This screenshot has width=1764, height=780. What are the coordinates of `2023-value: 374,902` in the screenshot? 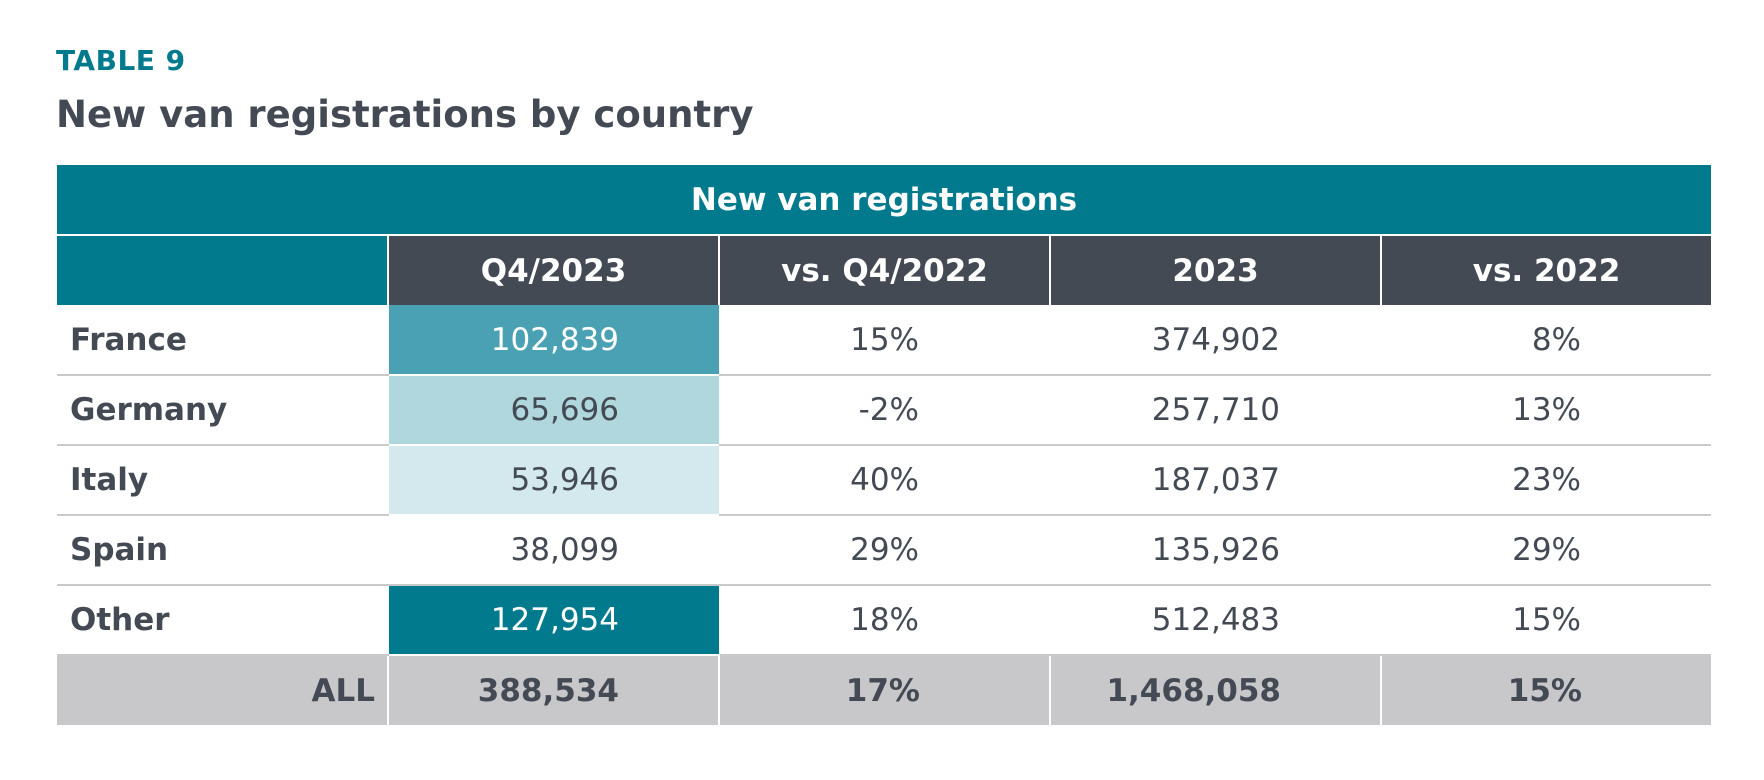 It's located at (1215, 339).